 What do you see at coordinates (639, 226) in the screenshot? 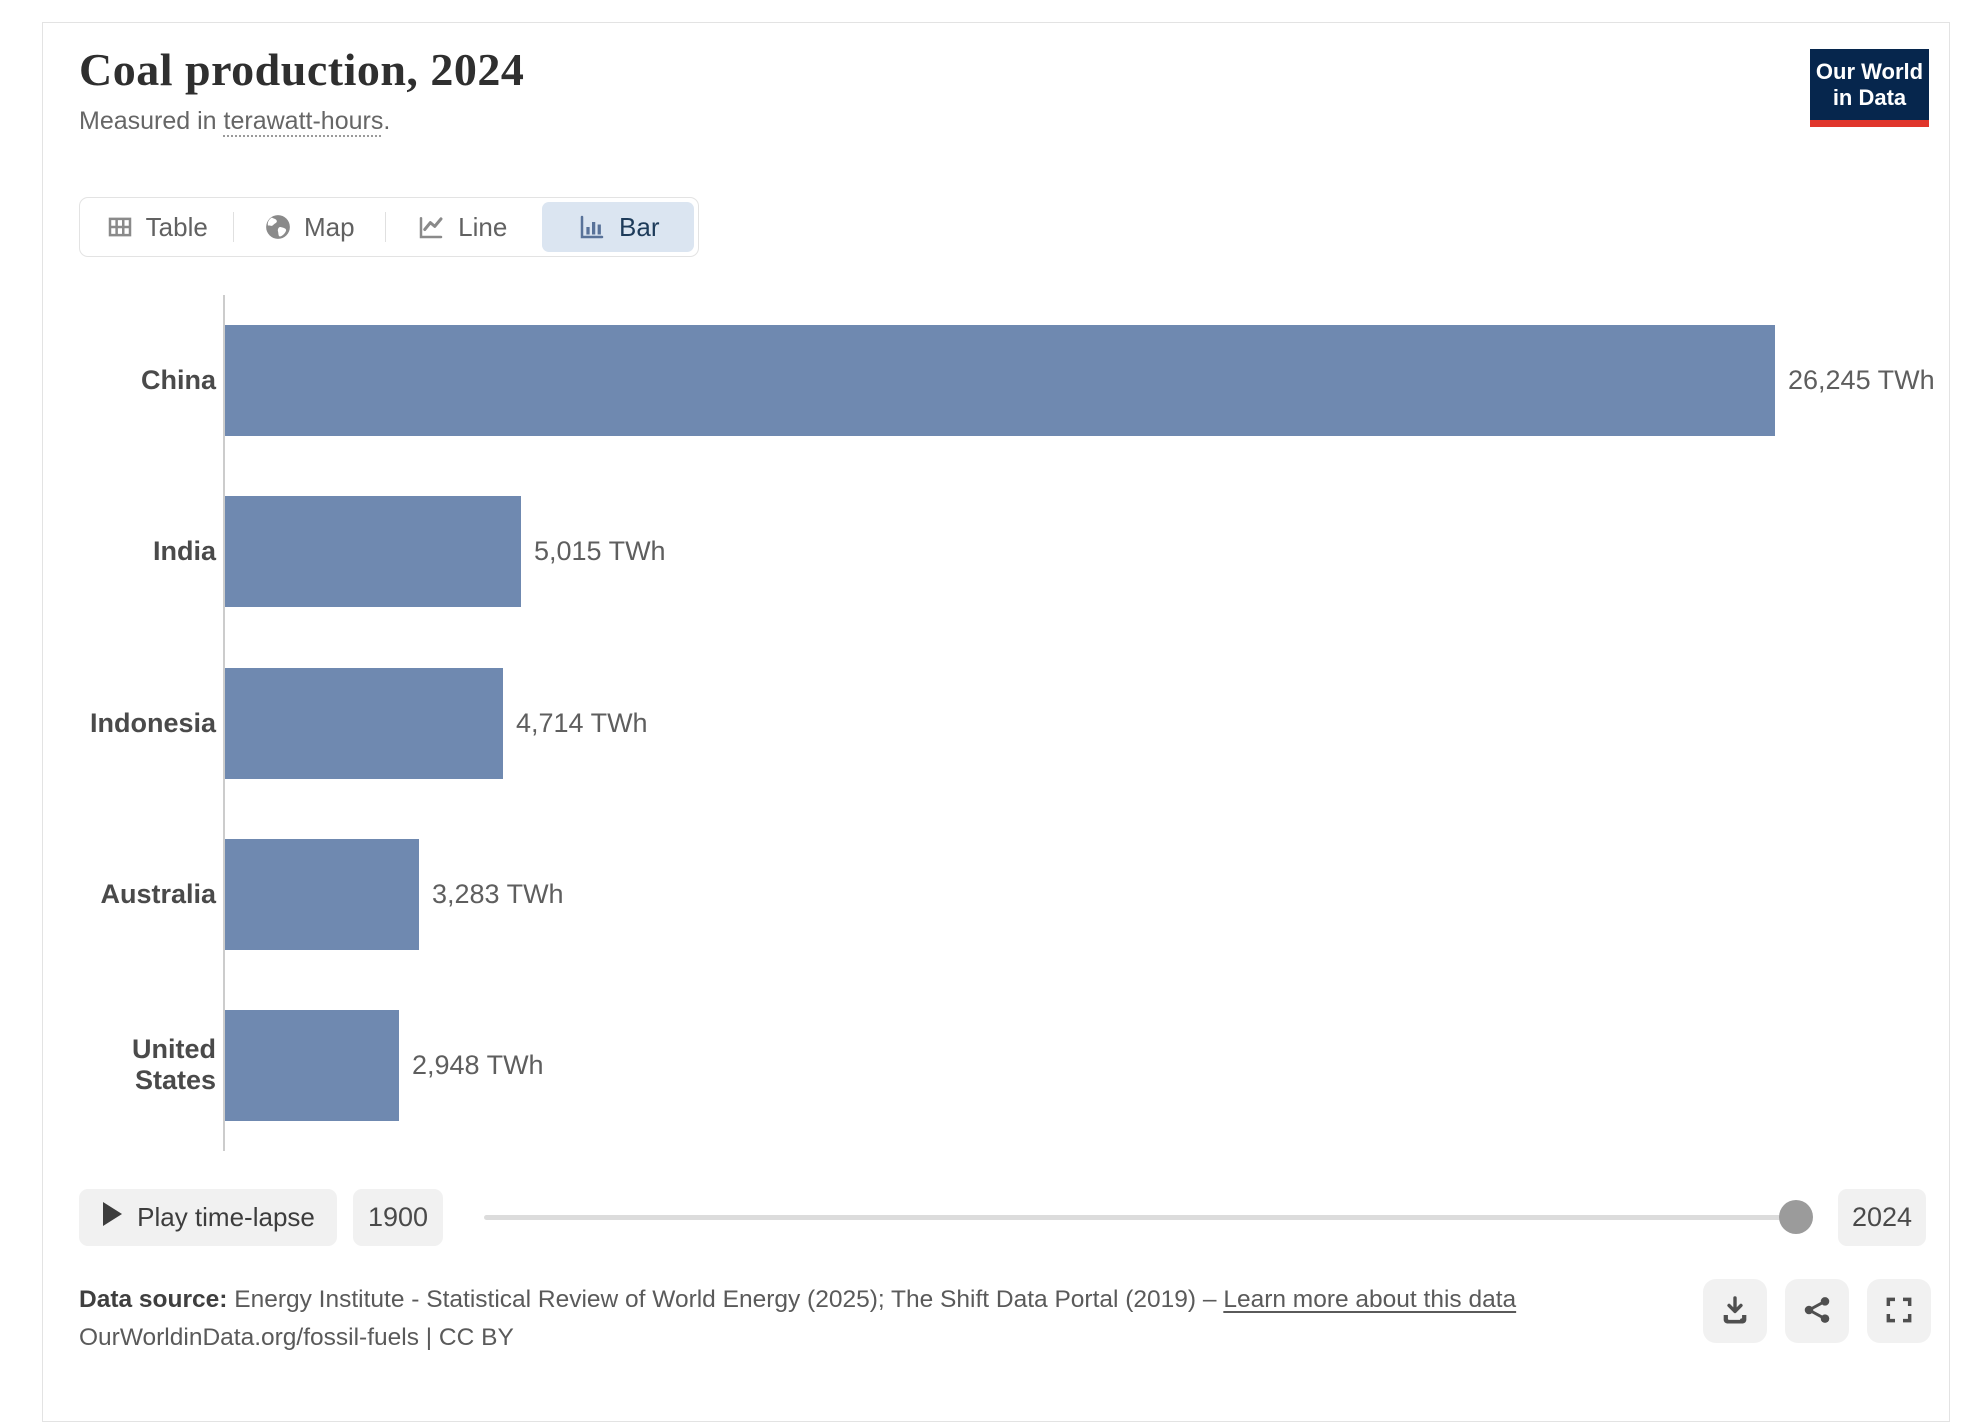
I see `tab-label: Bar` at bounding box center [639, 226].